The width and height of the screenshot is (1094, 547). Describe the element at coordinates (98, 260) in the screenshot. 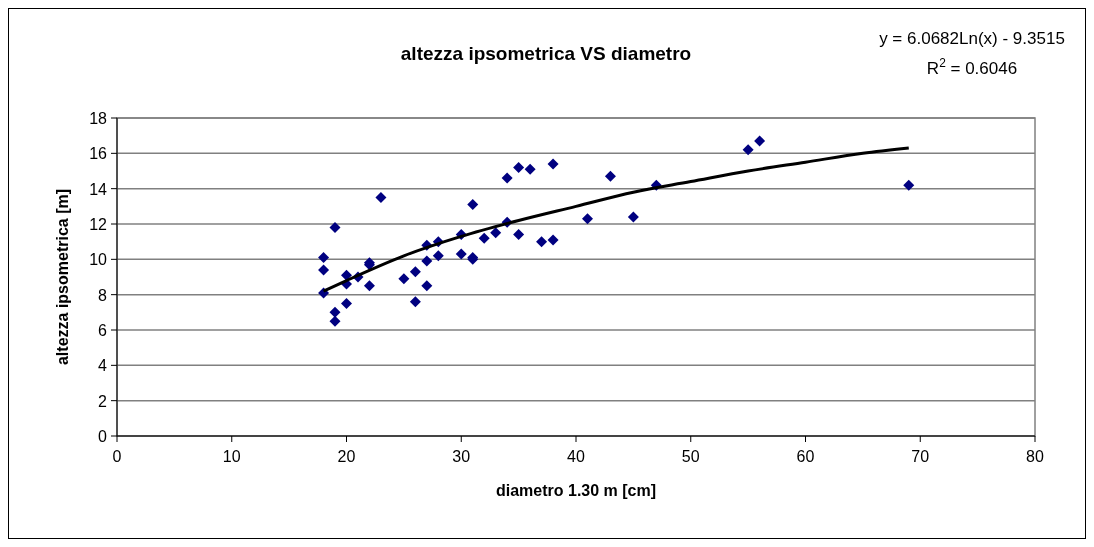

I see `y-tick-label: 10` at that location.